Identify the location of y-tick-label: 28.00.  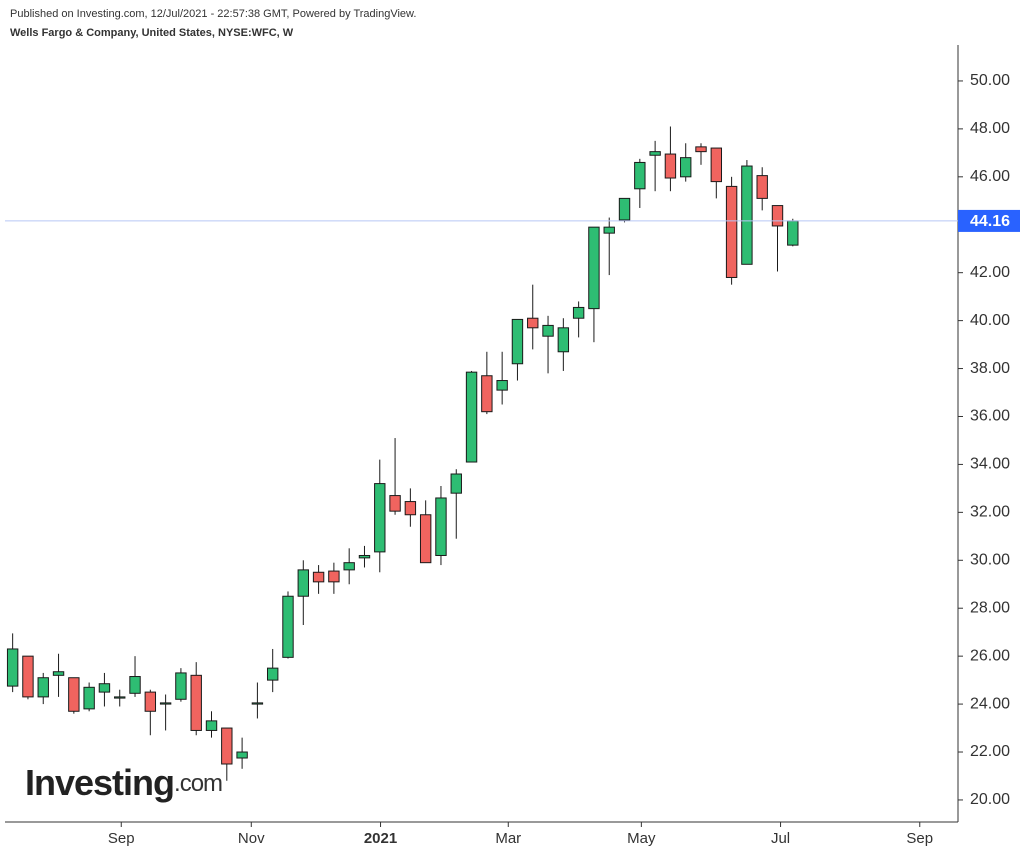
(990, 607).